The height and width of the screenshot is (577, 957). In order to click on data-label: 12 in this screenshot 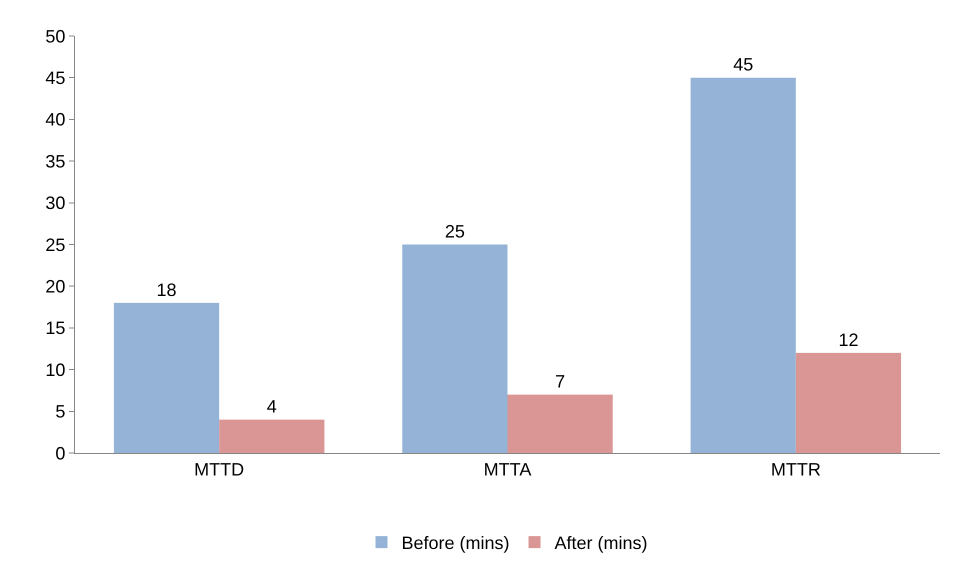, I will do `click(848, 340)`.